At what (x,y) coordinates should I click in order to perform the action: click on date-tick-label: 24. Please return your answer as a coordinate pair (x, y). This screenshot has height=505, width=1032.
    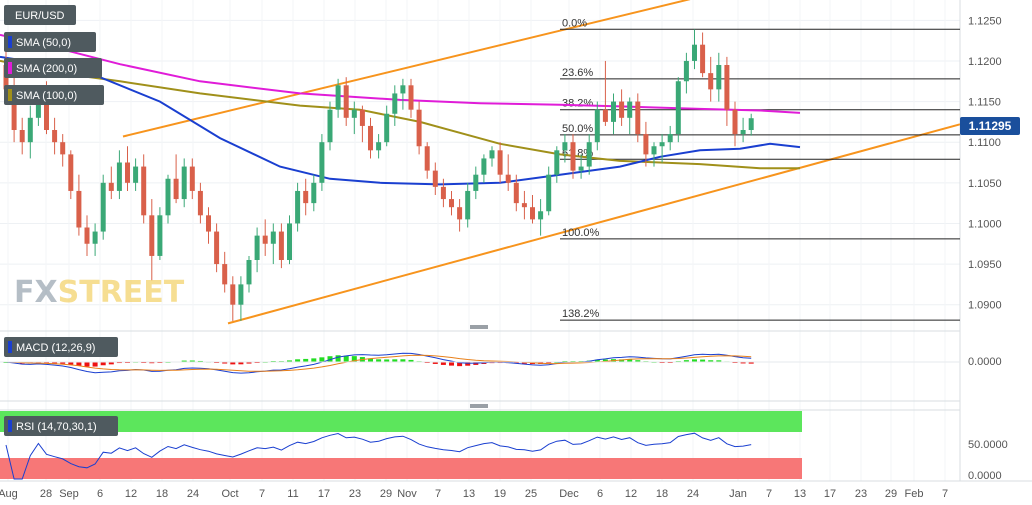
    Looking at the image, I should click on (693, 494).